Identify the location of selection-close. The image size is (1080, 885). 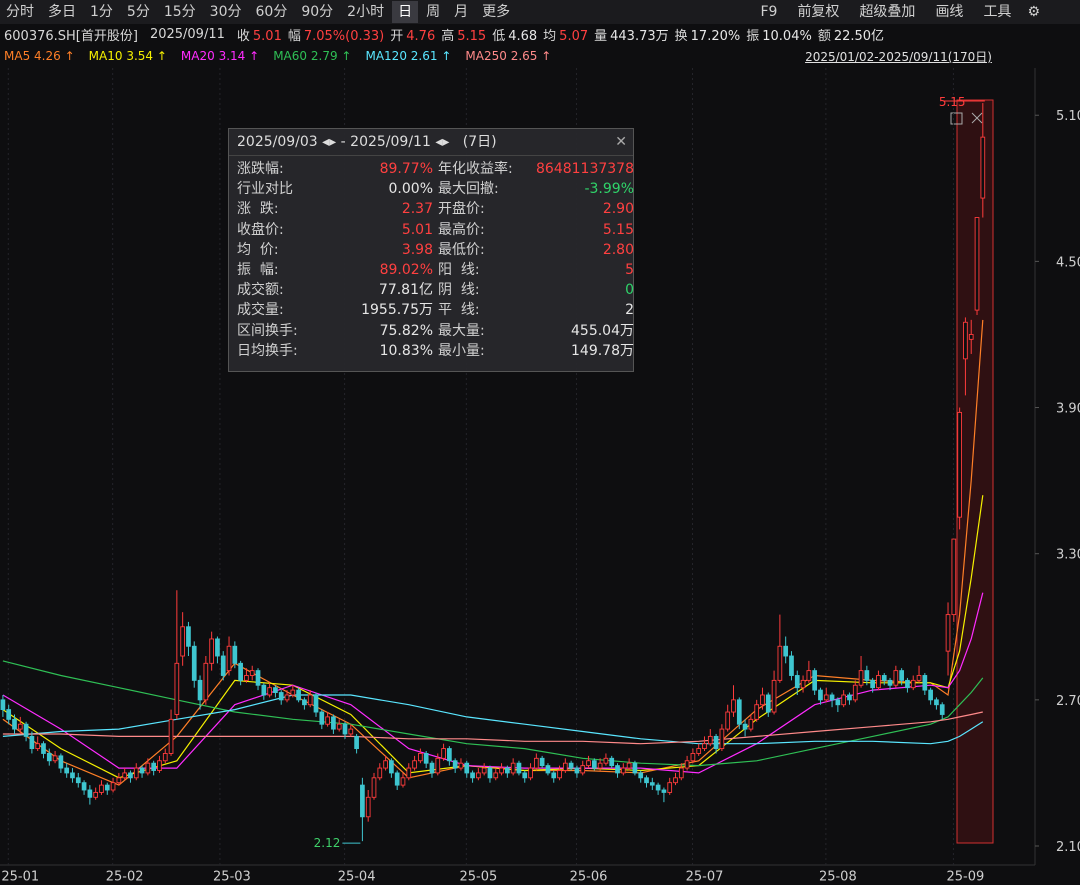
(977, 118).